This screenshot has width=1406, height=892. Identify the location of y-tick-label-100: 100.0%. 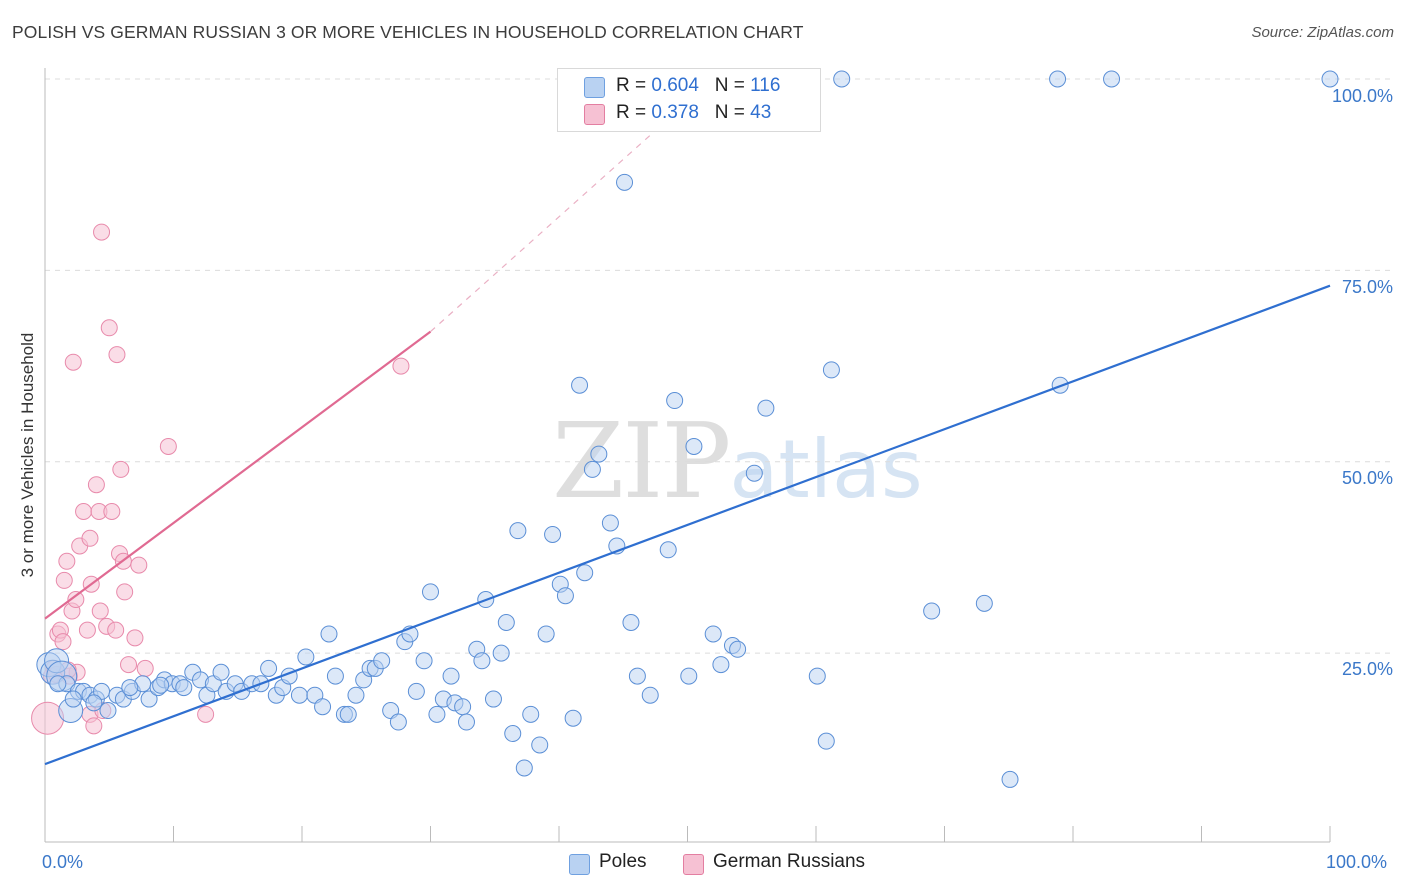
(1362, 96).